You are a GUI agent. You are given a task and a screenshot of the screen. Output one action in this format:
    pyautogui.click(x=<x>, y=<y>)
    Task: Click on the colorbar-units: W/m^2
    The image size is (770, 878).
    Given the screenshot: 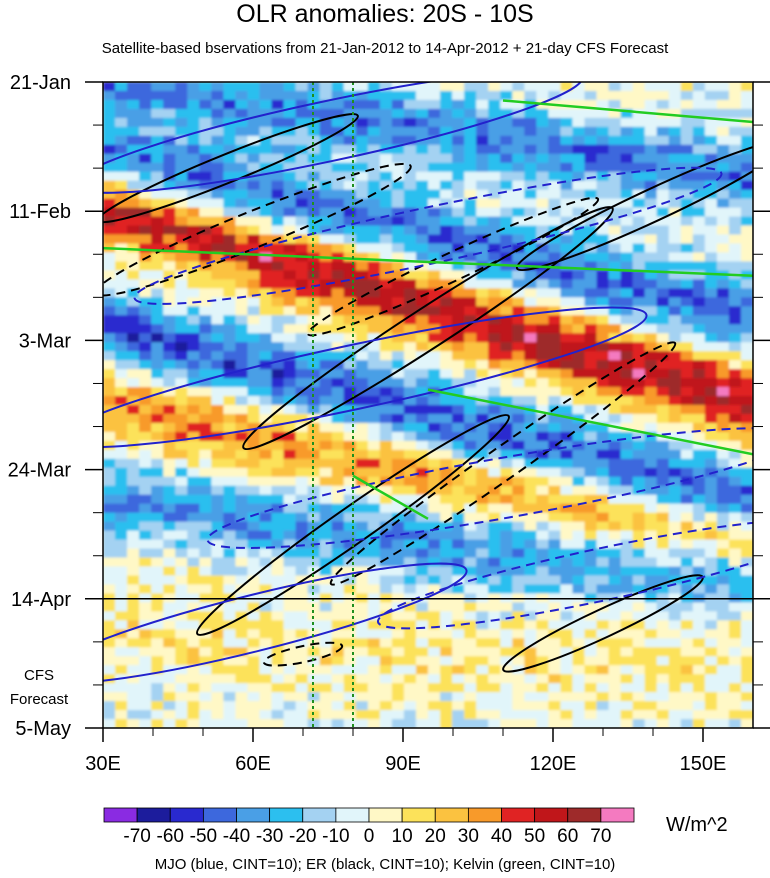 What is the action you would take?
    pyautogui.click(x=697, y=825)
    